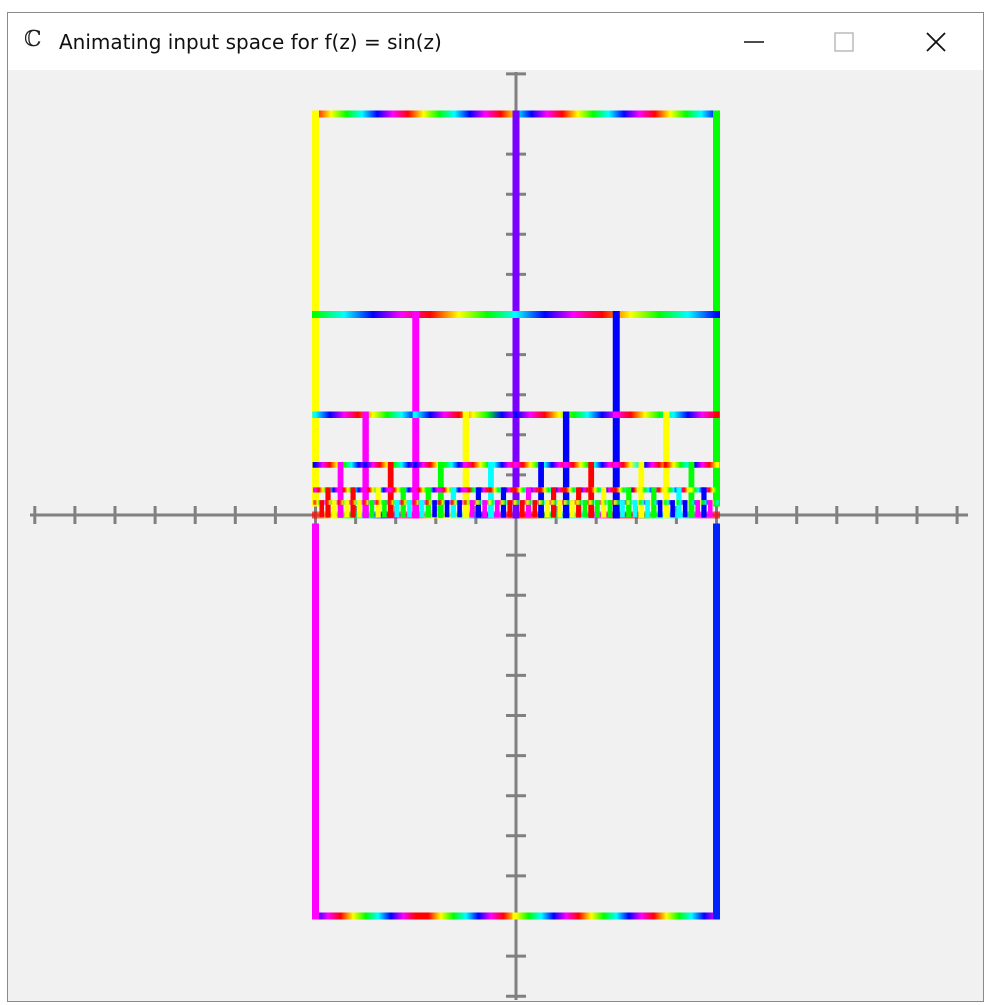  What do you see at coordinates (33, 39) in the screenshot?
I see `complex-c-icon: ℂ` at bounding box center [33, 39].